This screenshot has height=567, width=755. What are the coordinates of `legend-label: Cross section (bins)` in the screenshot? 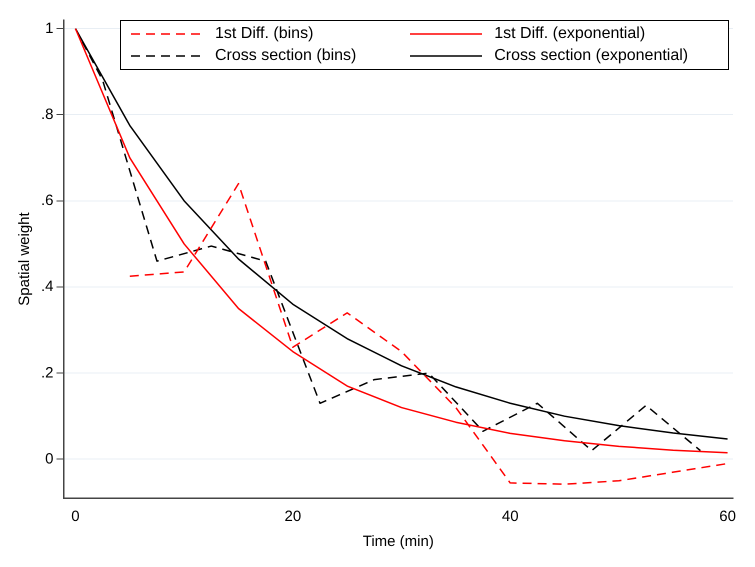 It's located at (285, 56).